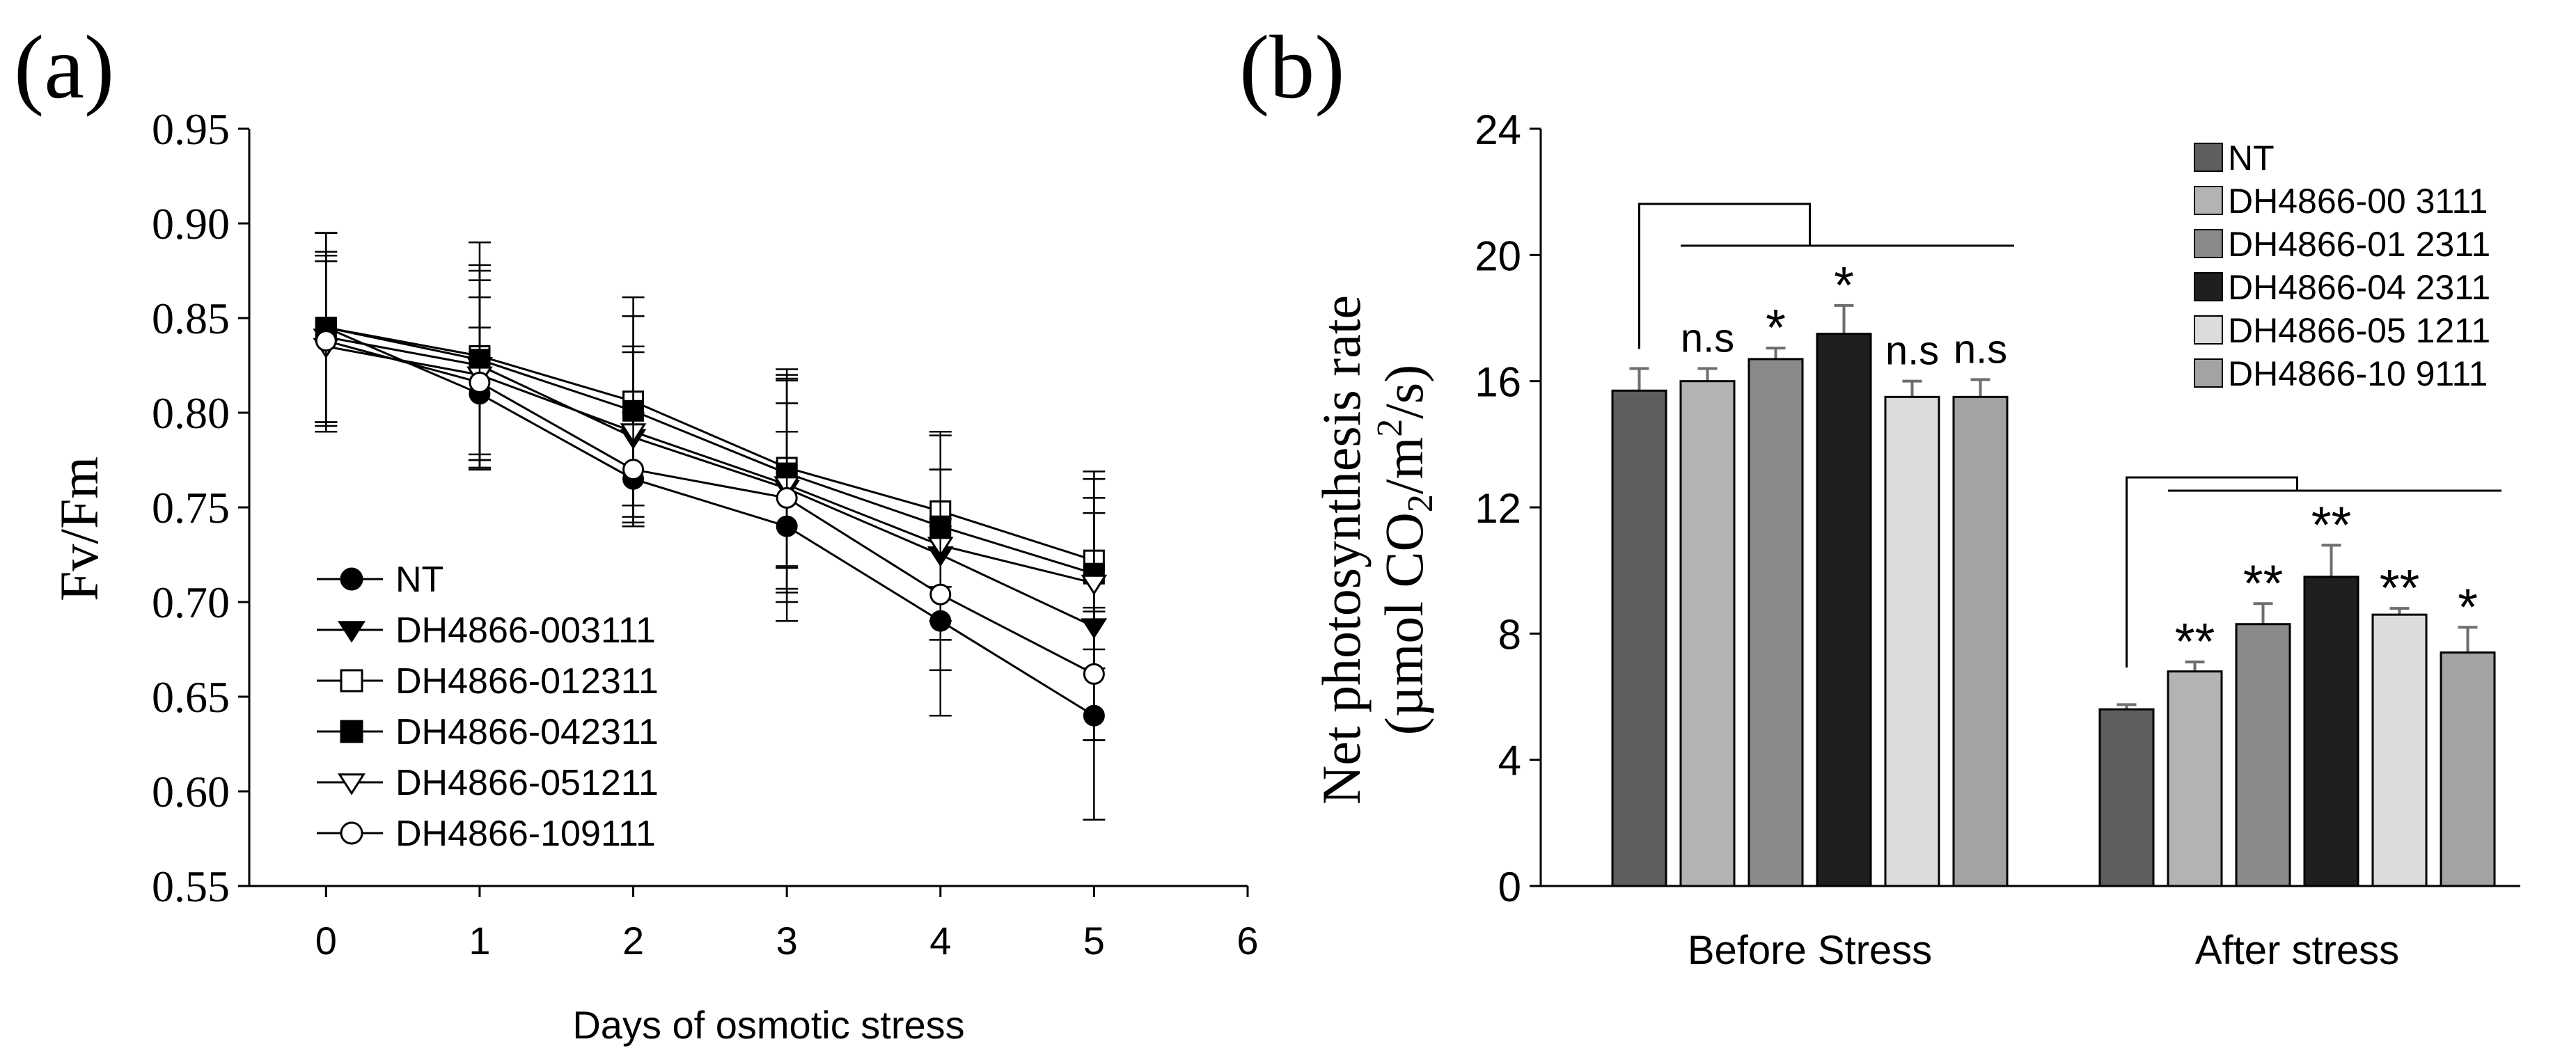  What do you see at coordinates (191, 129) in the screenshot?
I see `y-tick-label: 0.95` at bounding box center [191, 129].